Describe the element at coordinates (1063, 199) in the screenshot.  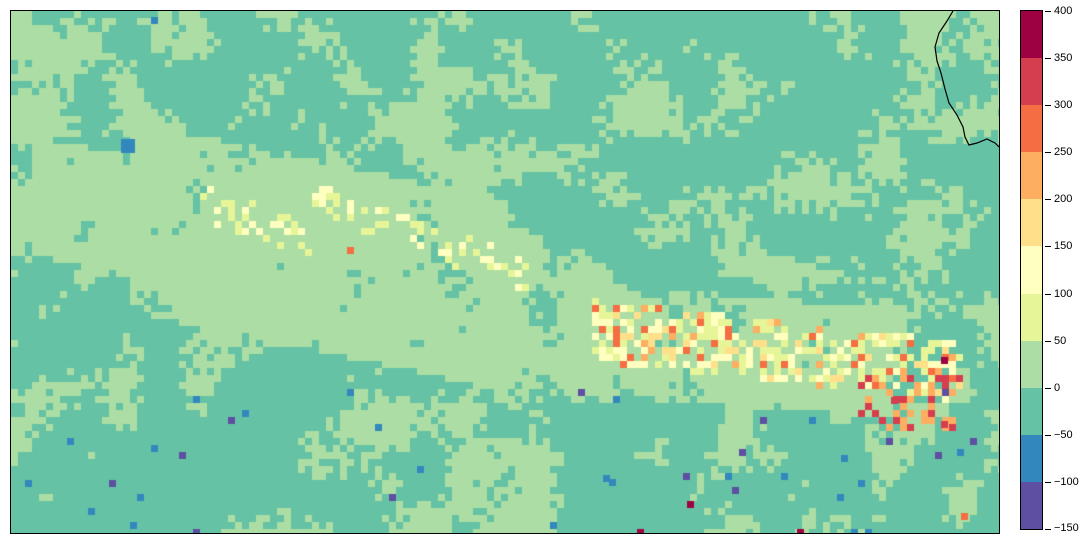
I see `colorbar-label: 200` at that location.